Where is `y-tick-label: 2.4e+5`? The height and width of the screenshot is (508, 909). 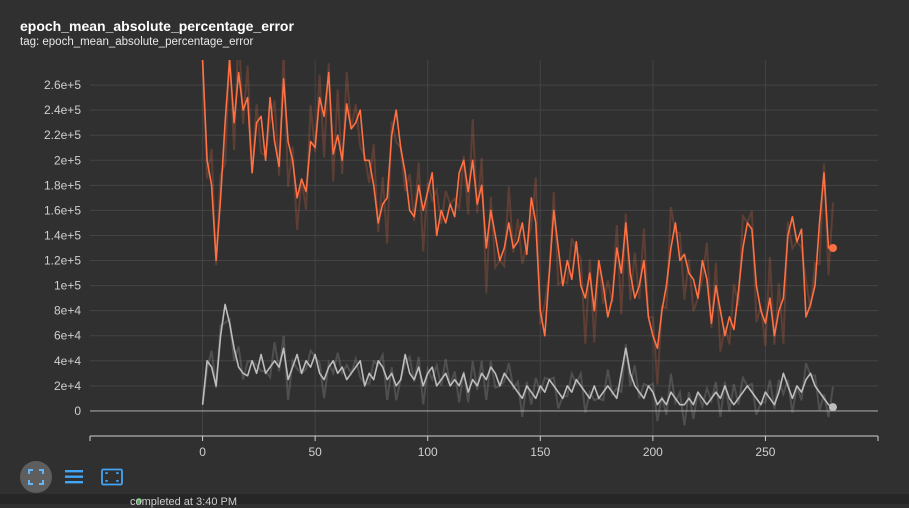 y-tick-label: 2.4e+5 is located at coordinates (62, 110).